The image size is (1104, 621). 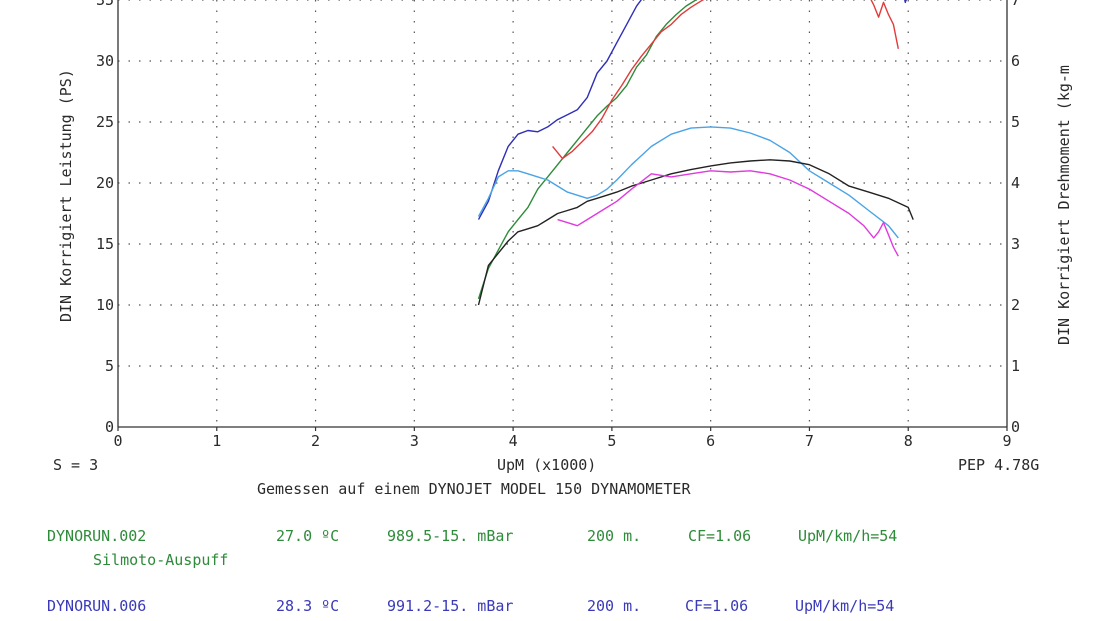 What do you see at coordinates (450, 606) in the screenshot?
I see `run-pressure: 991.2-15. mBar` at bounding box center [450, 606].